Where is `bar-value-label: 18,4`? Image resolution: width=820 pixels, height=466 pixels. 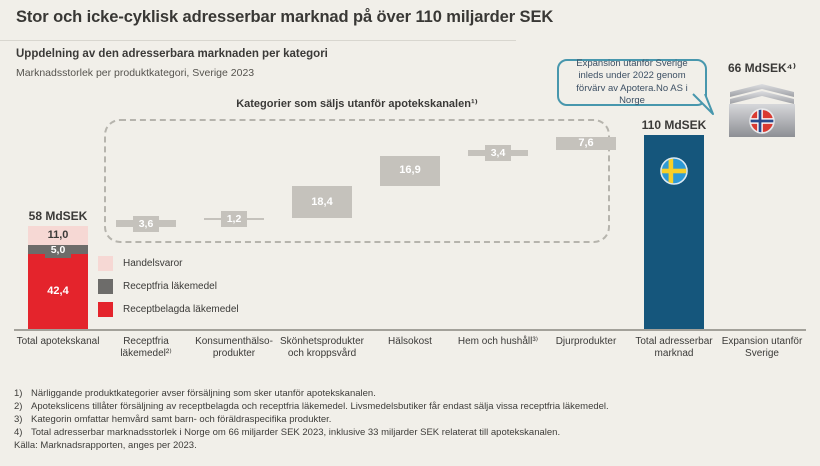 bar-value-label: 18,4 is located at coordinates (322, 201).